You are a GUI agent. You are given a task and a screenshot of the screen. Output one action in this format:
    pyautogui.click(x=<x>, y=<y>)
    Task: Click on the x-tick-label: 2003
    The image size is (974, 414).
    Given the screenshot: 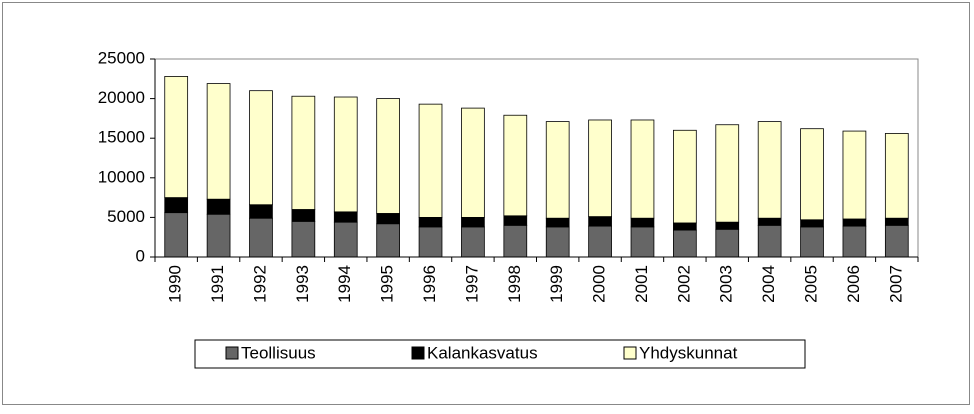 What is the action you would take?
    pyautogui.click(x=726, y=284)
    